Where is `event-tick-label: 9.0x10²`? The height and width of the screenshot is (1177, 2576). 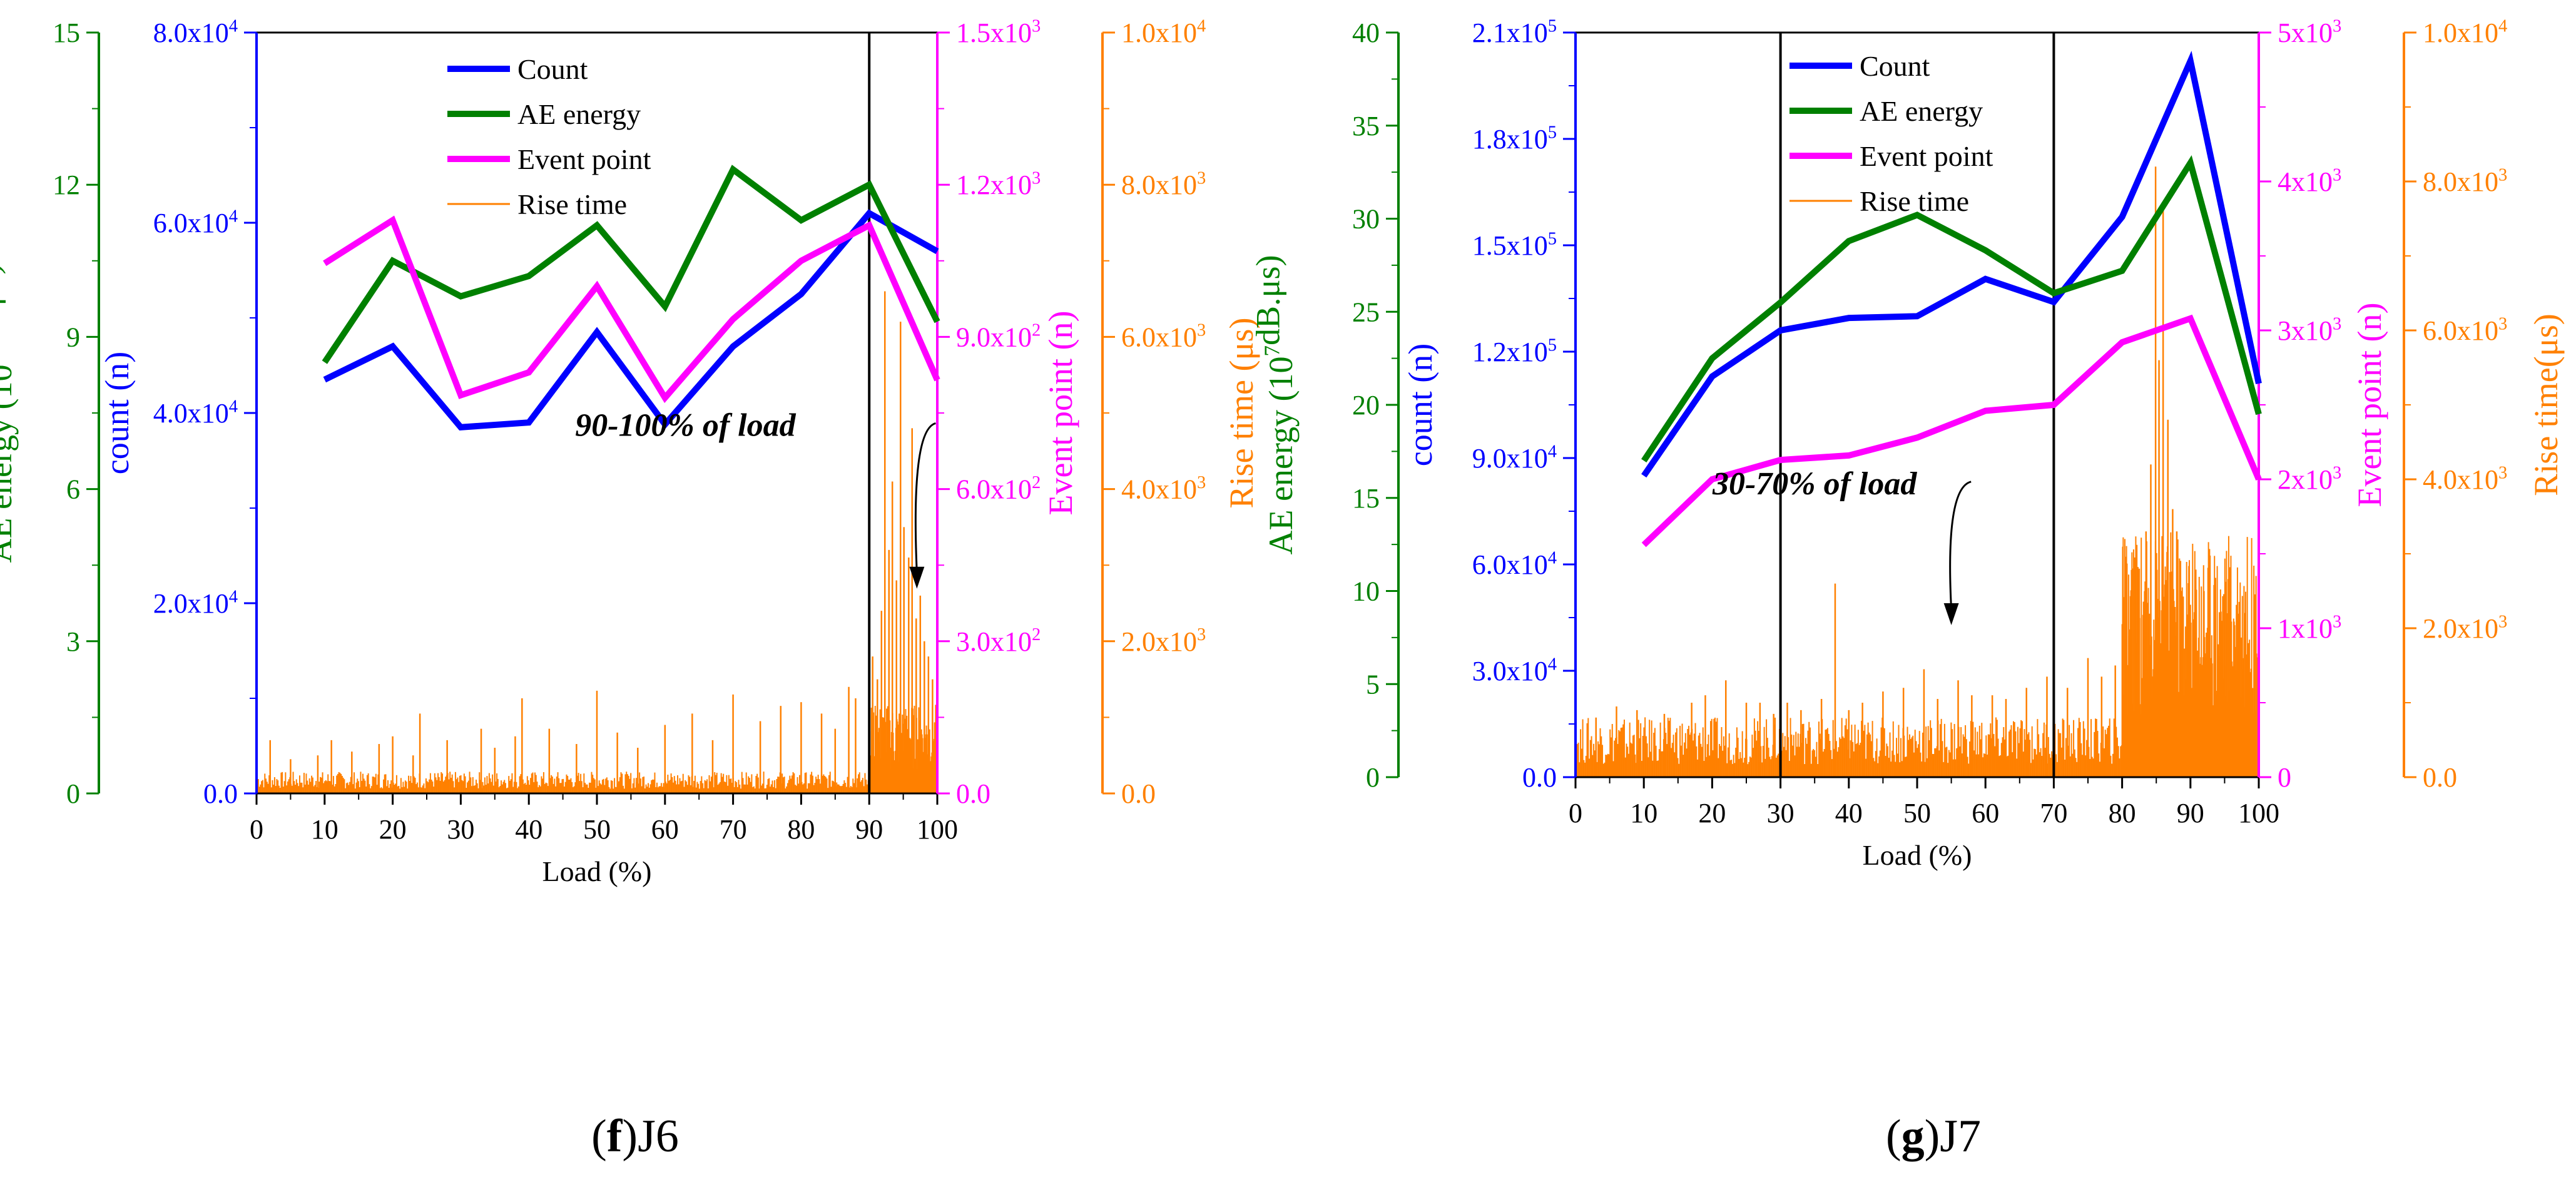
event-tick-label: 9.0x10² is located at coordinates (999, 337).